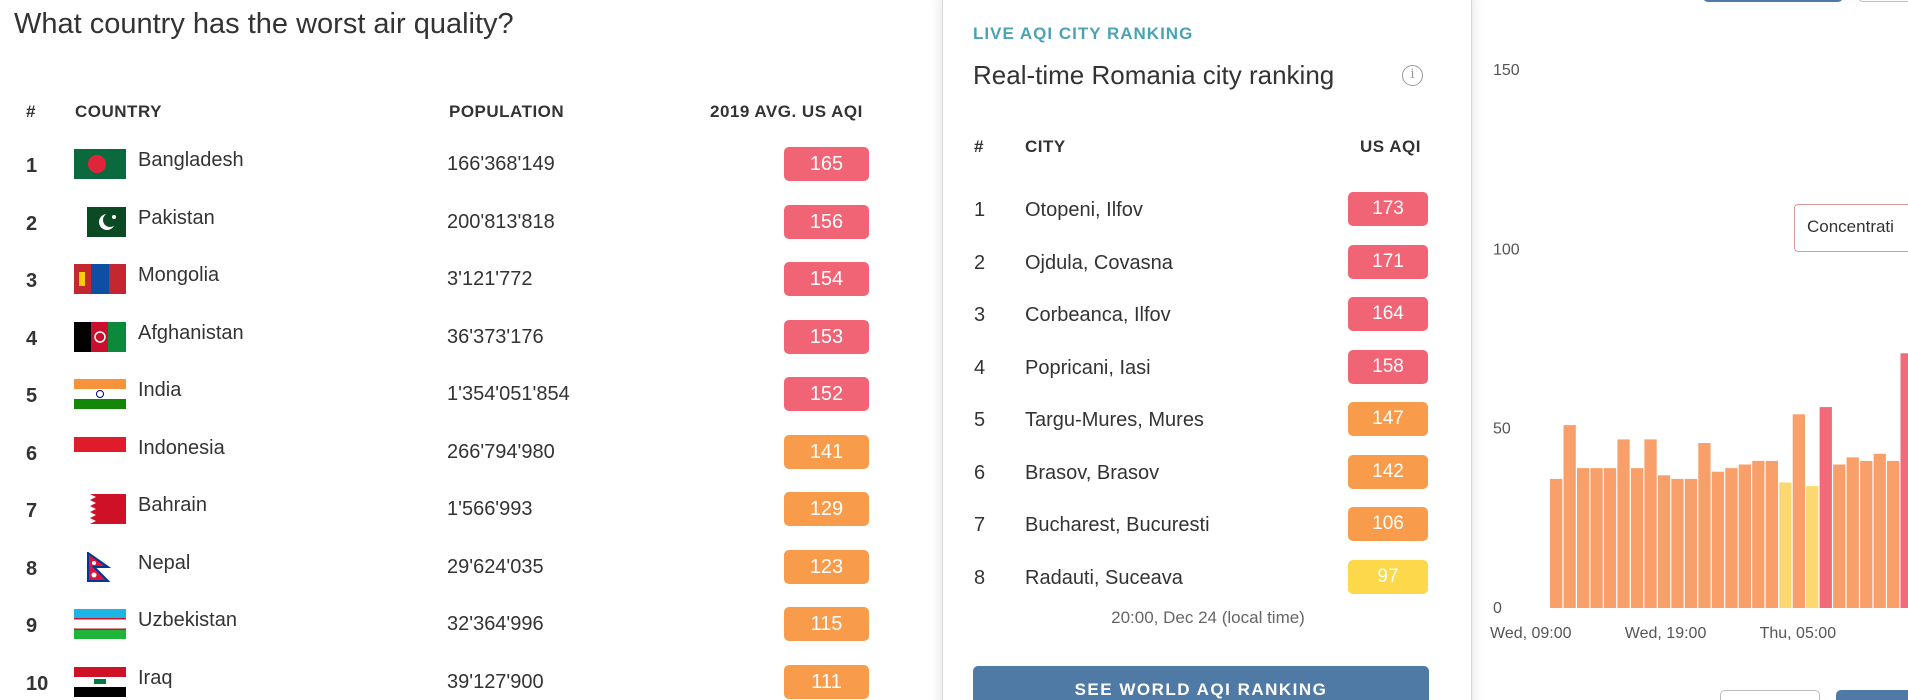  What do you see at coordinates (1208, 317) in the screenshot?
I see `city-row: 3 Corbeanca, Ilfov 164` at bounding box center [1208, 317].